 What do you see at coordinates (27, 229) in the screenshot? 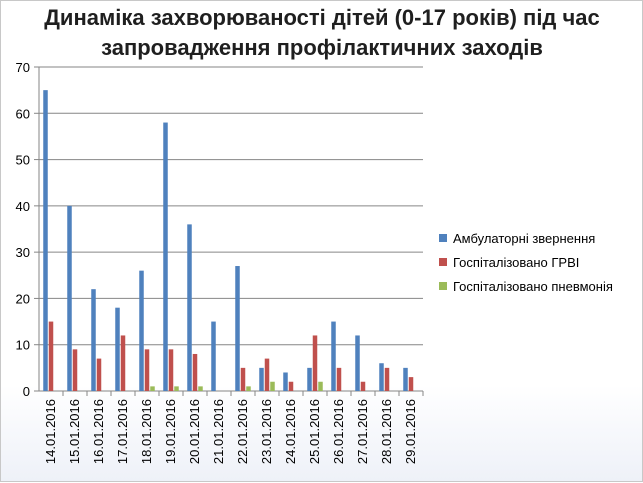
I see `y-axis-ticks: 0 10 20 30 40 50 60 70` at bounding box center [27, 229].